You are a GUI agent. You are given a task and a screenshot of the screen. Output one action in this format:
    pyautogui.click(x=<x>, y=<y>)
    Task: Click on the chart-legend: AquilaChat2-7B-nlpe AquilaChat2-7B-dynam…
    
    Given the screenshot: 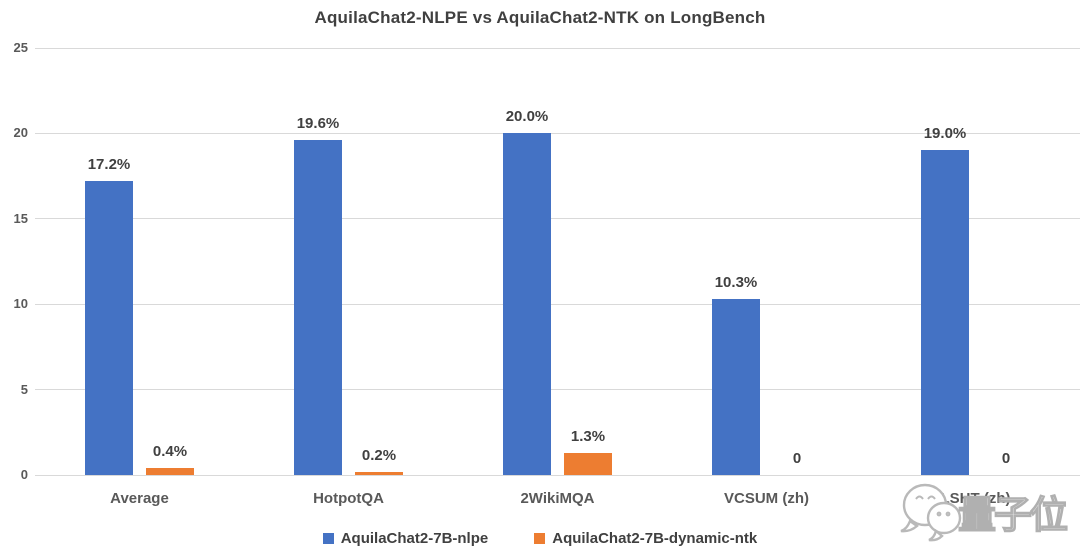 What is the action you would take?
    pyautogui.click(x=540, y=538)
    